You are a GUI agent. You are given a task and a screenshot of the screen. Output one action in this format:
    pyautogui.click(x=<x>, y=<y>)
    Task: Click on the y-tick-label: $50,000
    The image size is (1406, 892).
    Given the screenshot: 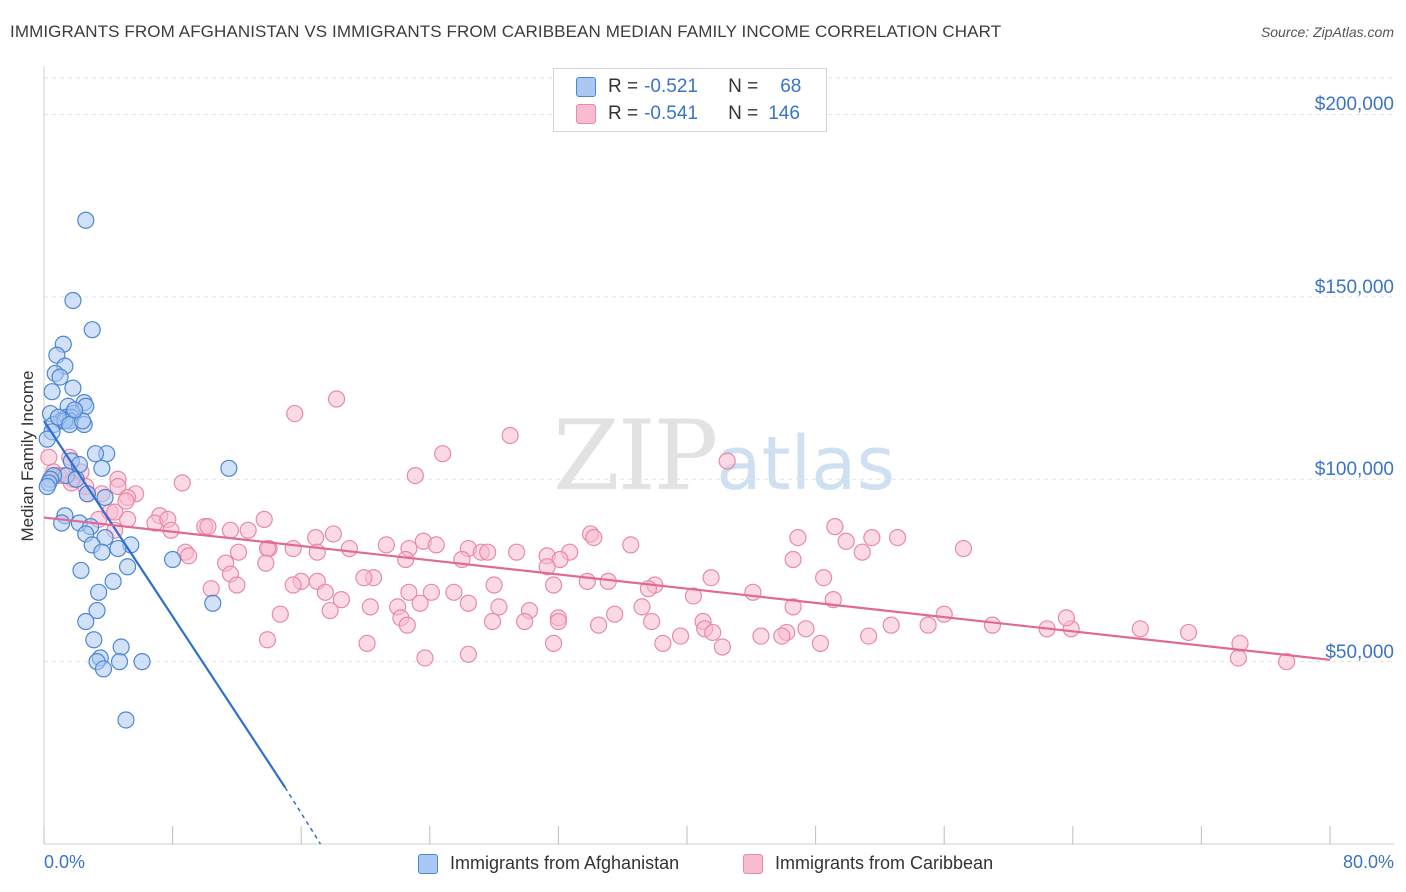 What is the action you would take?
    pyautogui.click(x=1359, y=652)
    